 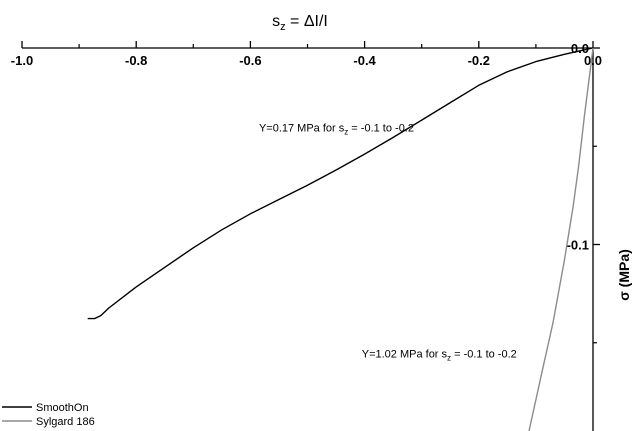 What do you see at coordinates (578, 245) in the screenshot?
I see `y-tick-label: -0.1` at bounding box center [578, 245].